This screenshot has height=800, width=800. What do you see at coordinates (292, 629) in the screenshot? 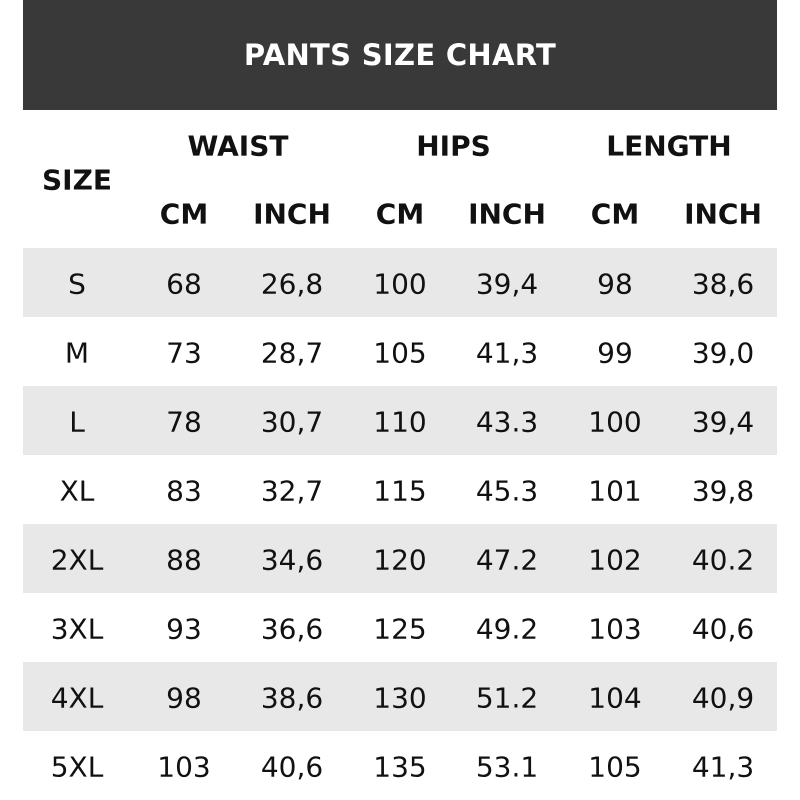
I see `measurement-cell: 36,6` at bounding box center [292, 629].